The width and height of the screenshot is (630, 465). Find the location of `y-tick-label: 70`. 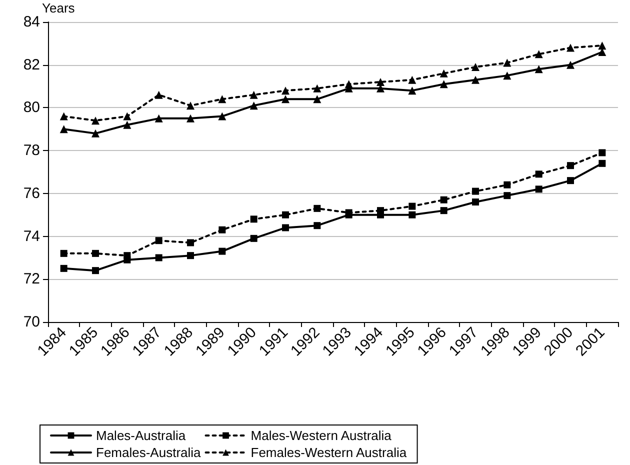

y-tick-label: 70 is located at coordinates (31, 322).